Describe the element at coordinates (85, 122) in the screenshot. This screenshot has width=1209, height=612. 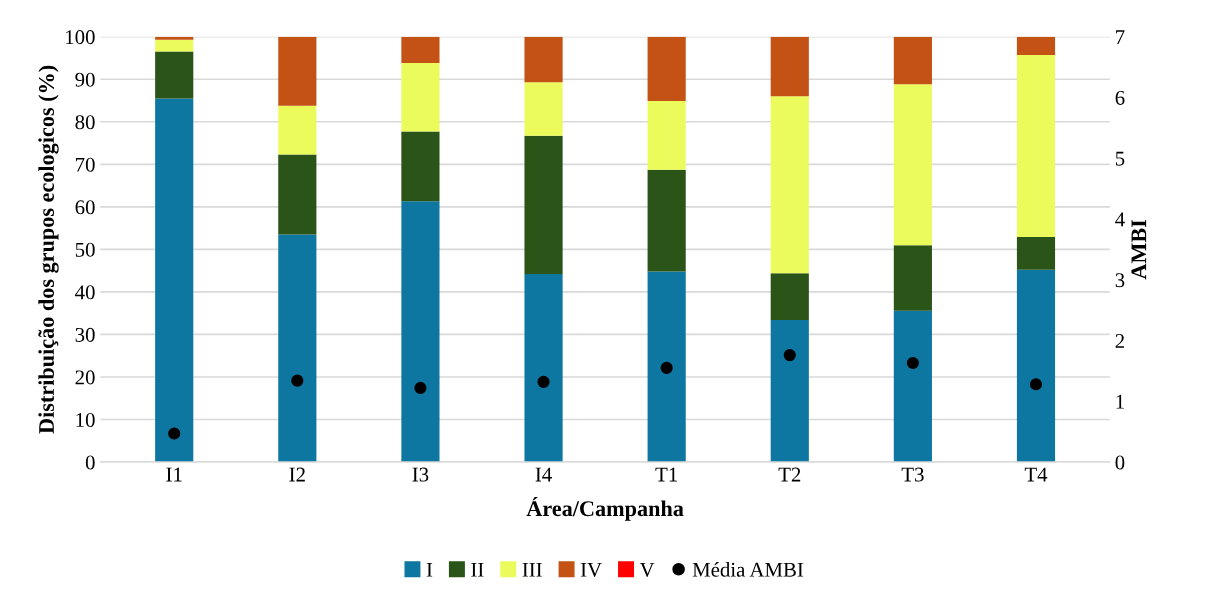
I see `y-tick-label: 80` at that location.